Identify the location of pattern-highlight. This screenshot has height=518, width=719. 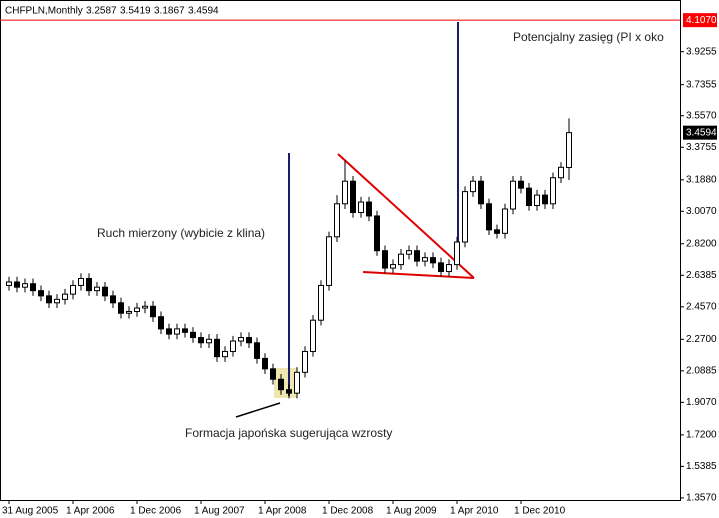
(285, 383).